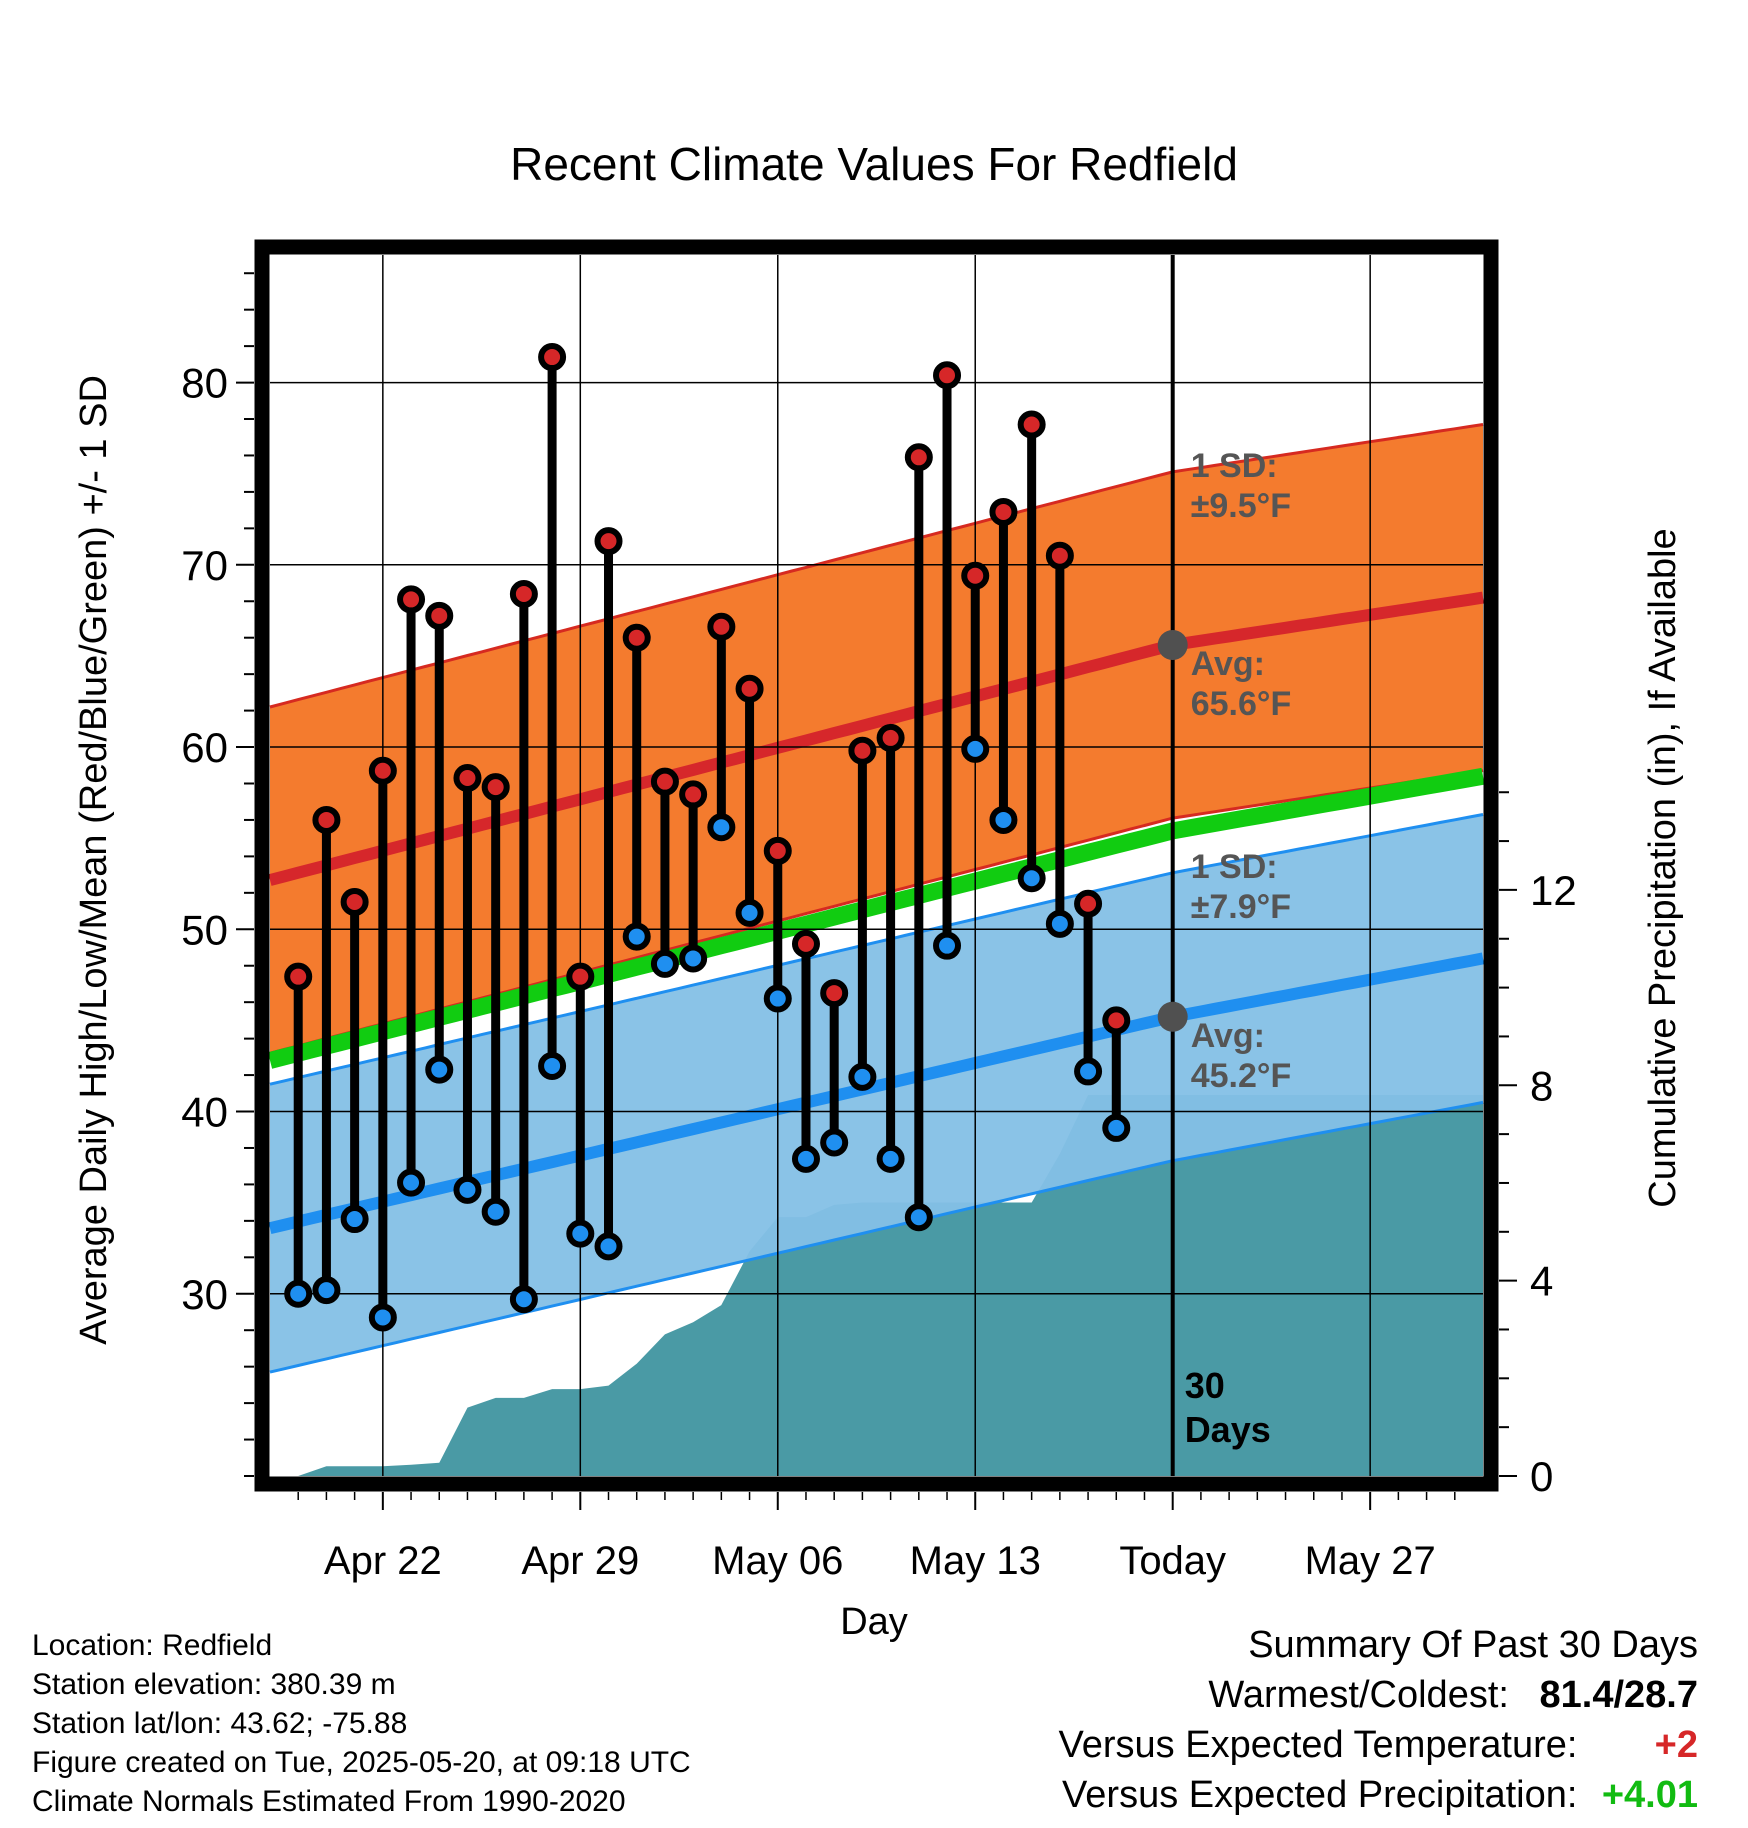 Image resolution: width=1748 pixels, height=1828 pixels. What do you see at coordinates (220, 1723) in the screenshot?
I see `latlon-text: Station lat/lon: 43.62; -75.88` at bounding box center [220, 1723].